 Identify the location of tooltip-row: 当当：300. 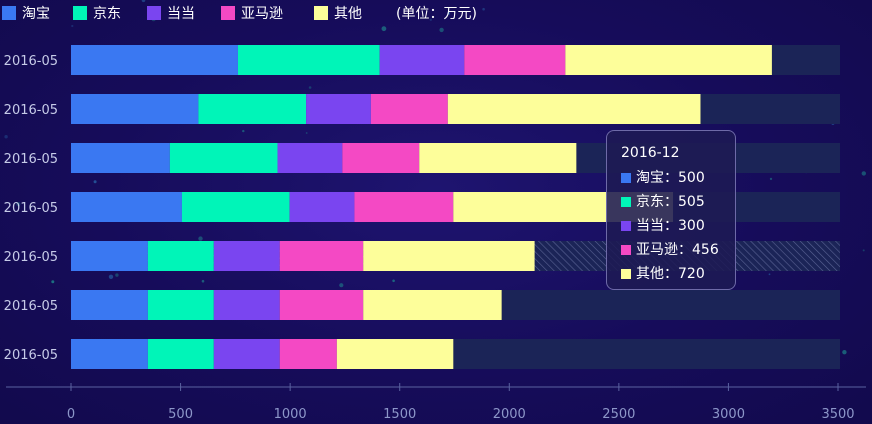
(678, 226).